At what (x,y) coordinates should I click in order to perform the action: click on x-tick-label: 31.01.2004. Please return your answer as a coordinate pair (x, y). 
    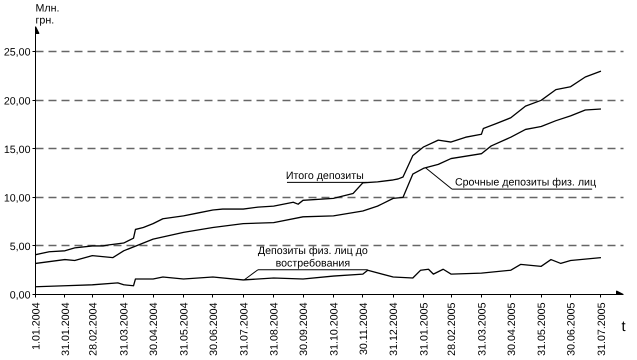
    Looking at the image, I should click on (66, 329).